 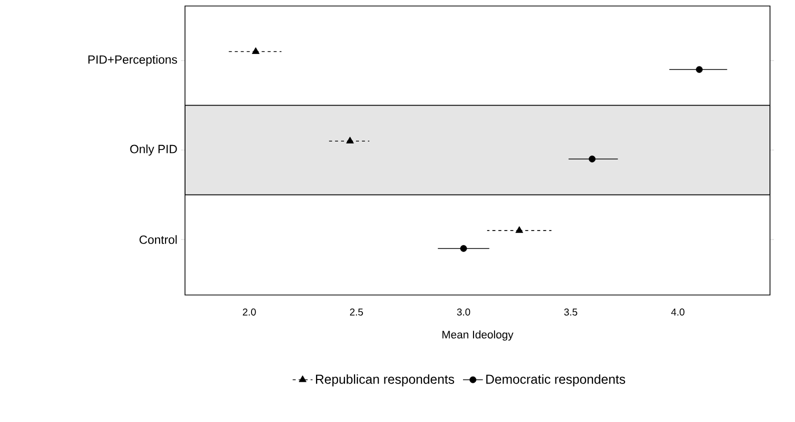 What do you see at coordinates (463, 312) in the screenshot?
I see `x-tick-label: 3.0` at bounding box center [463, 312].